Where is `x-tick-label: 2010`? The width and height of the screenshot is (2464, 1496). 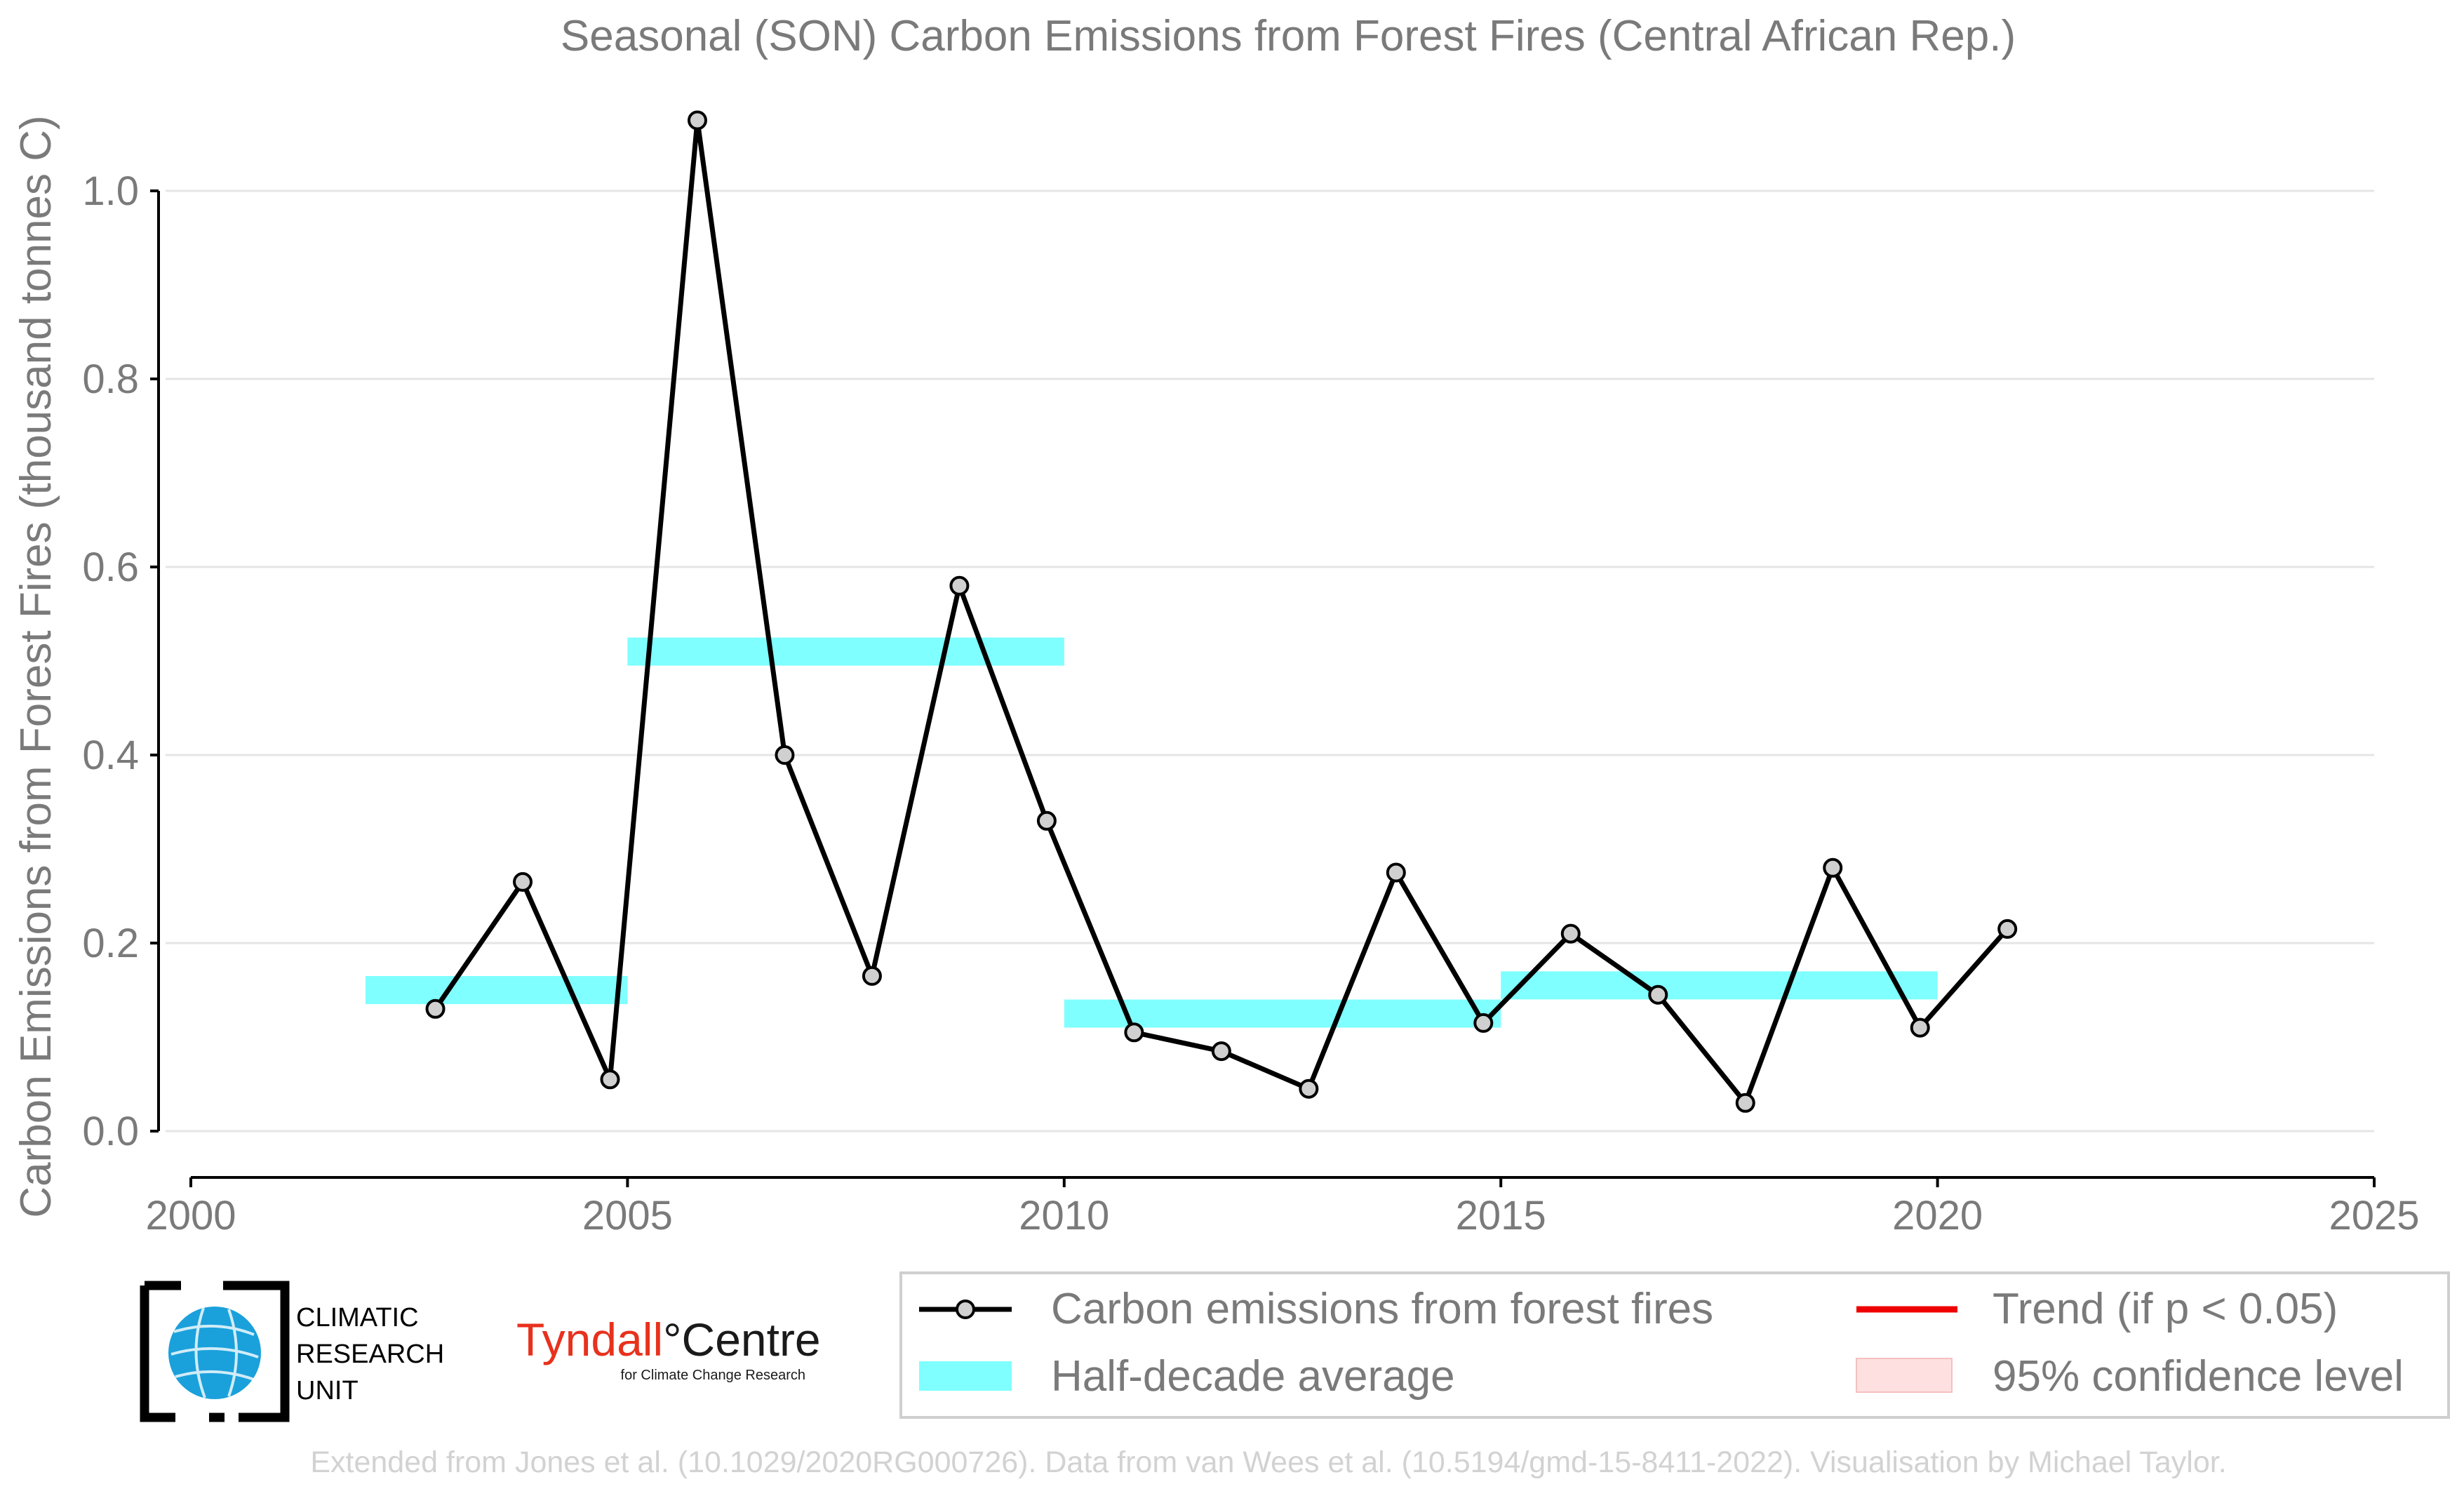 x-tick-label: 2010 is located at coordinates (1064, 1215).